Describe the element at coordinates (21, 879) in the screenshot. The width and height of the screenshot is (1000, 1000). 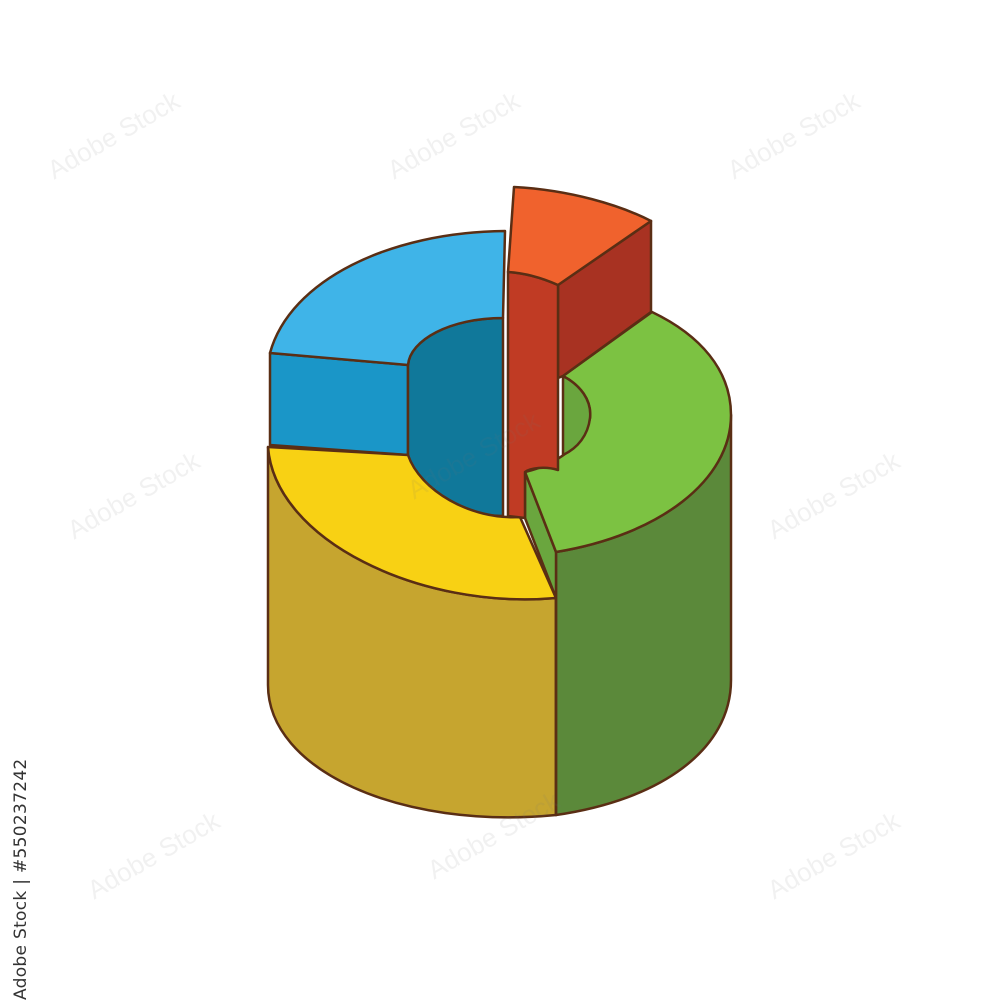
I see `stock-credit-id: Adobe Stock | #550237242` at that location.